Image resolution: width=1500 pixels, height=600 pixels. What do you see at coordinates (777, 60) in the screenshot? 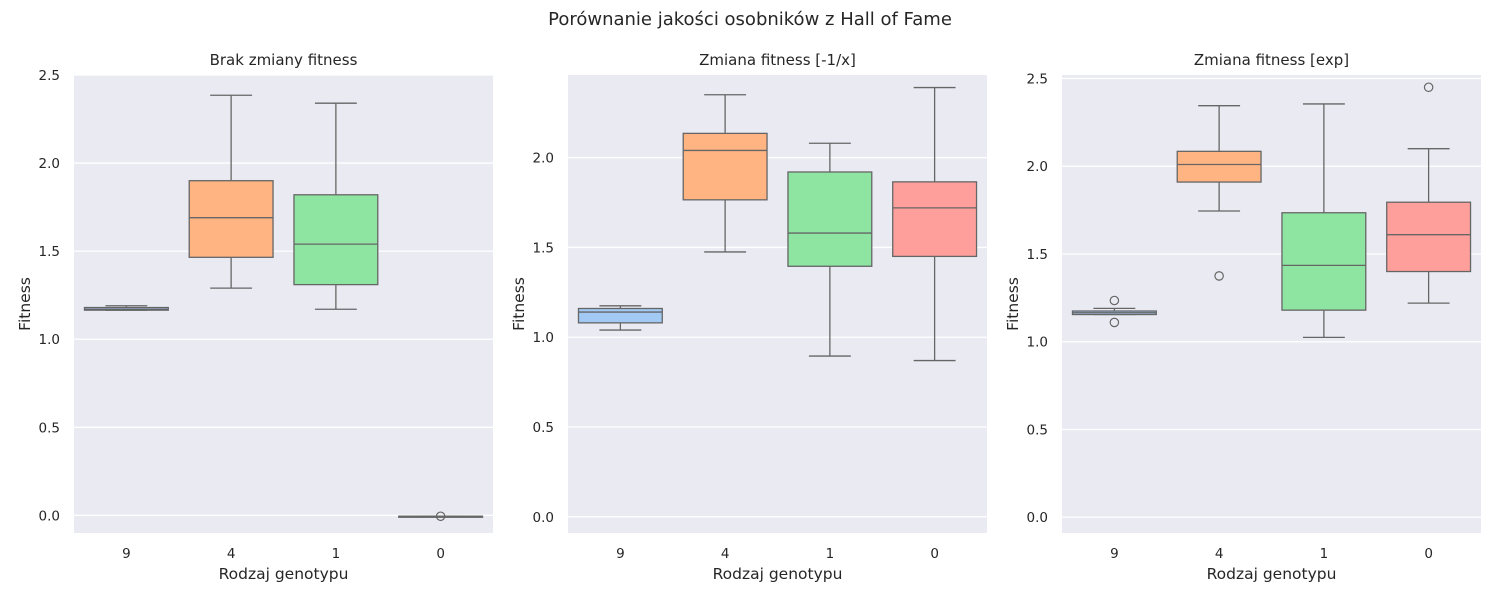
I see `subplot-title: Zmiana fitness [-1/x]` at bounding box center [777, 60].